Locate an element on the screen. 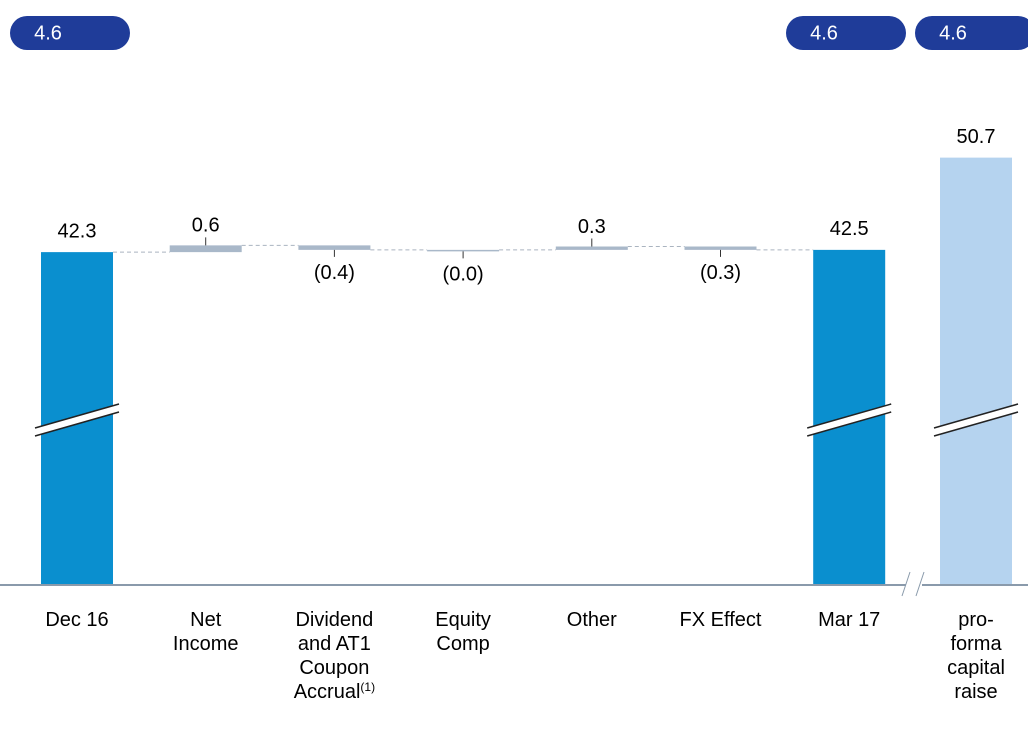 This screenshot has height=737, width=1028. x-tick-label: FX Effect is located at coordinates (720, 620).